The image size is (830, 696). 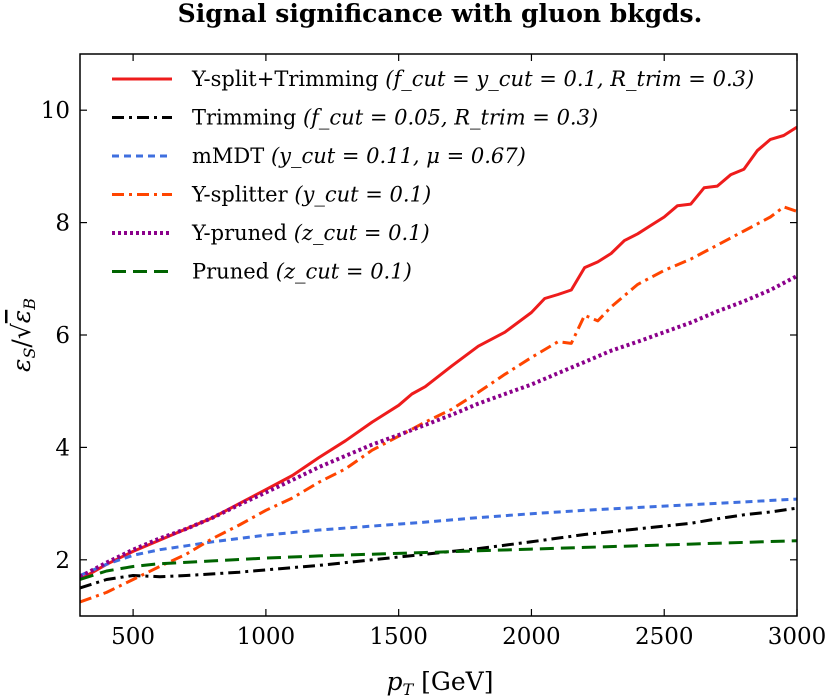 I want to click on y-tick-label: 6, so click(x=62, y=336).